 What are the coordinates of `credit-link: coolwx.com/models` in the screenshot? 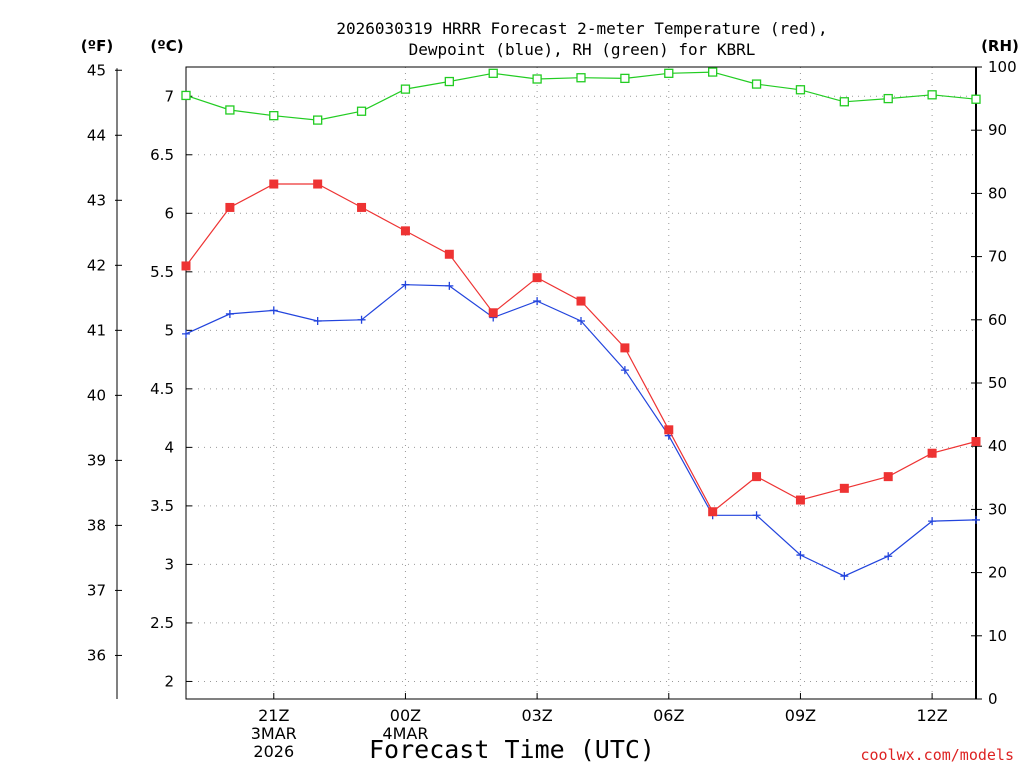 It's located at (937, 755).